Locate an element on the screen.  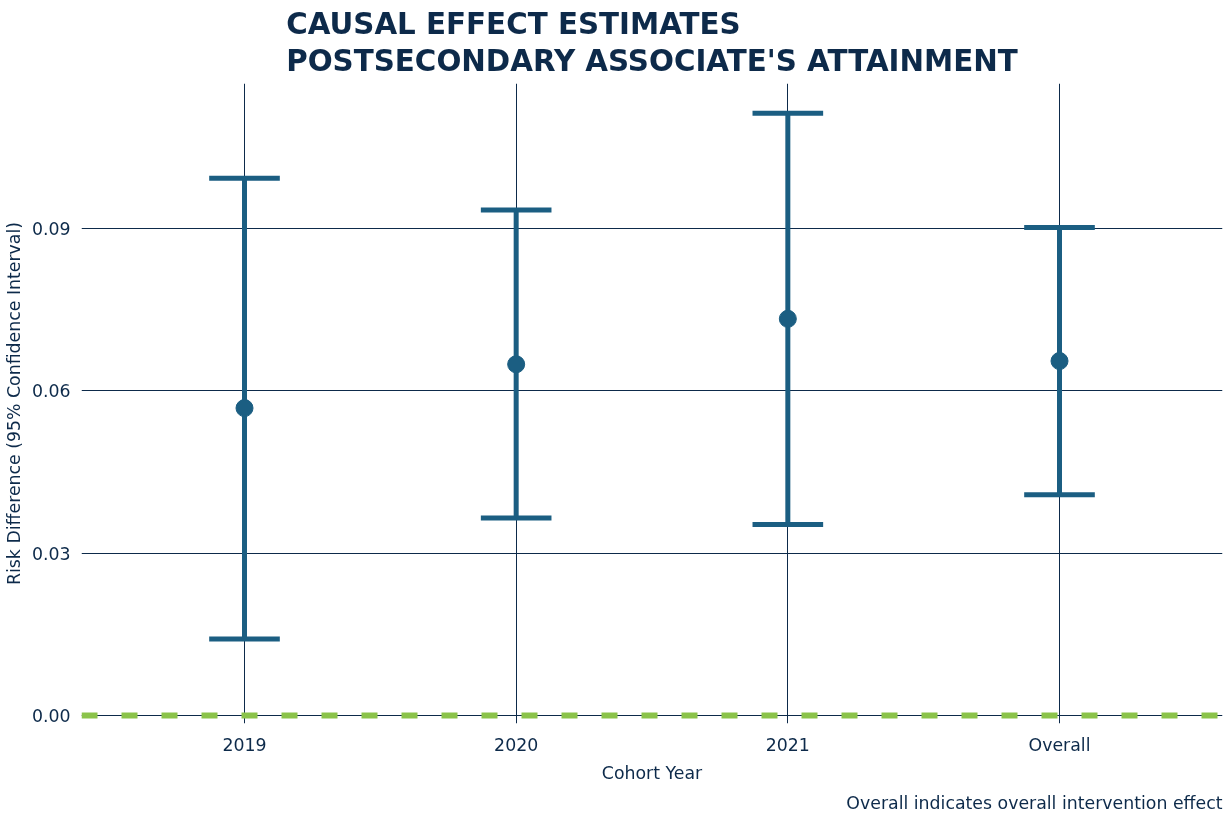
y-tick-label: 0.06 is located at coordinates (51, 391).